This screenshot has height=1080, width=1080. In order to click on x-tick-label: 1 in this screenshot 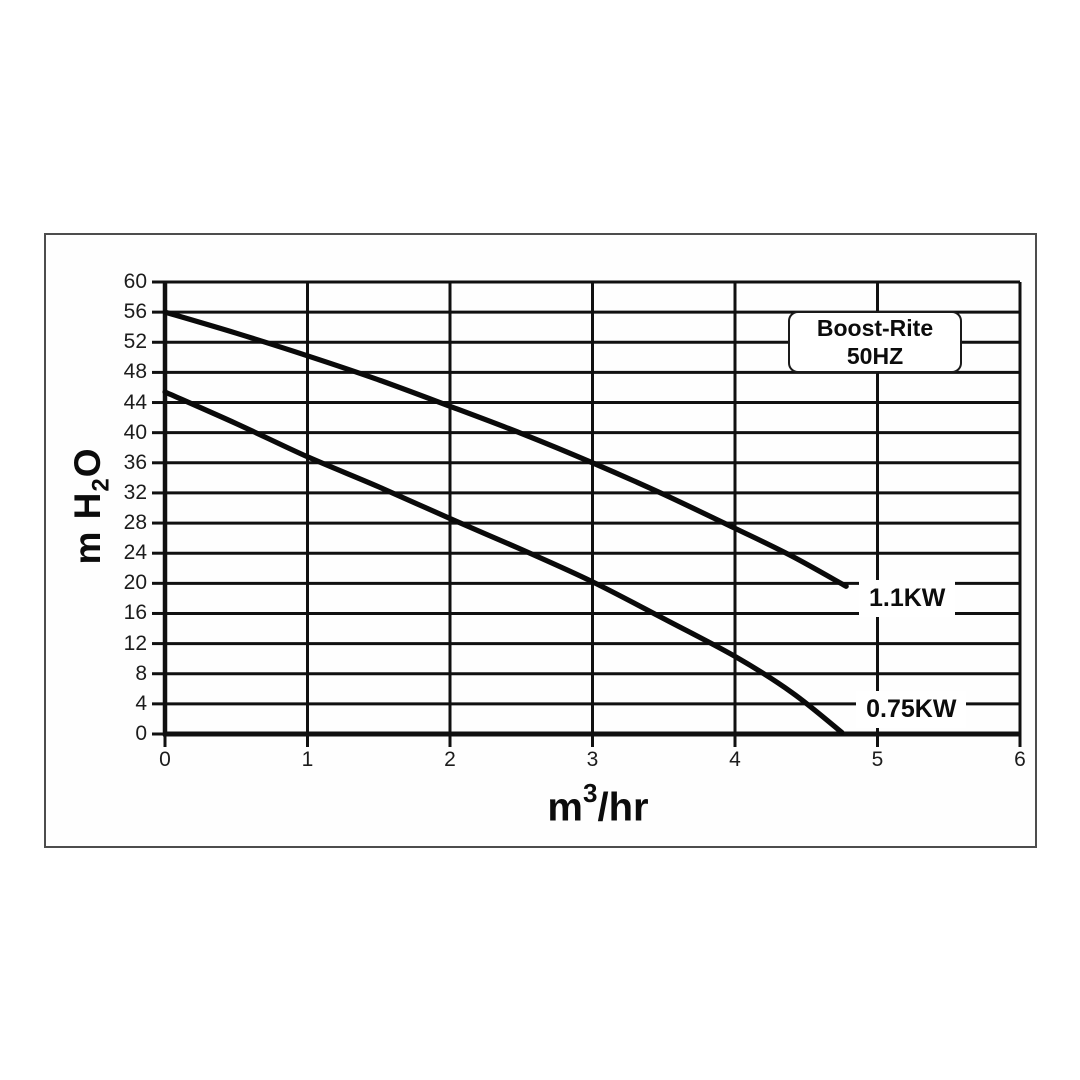, I will do `click(307, 759)`.